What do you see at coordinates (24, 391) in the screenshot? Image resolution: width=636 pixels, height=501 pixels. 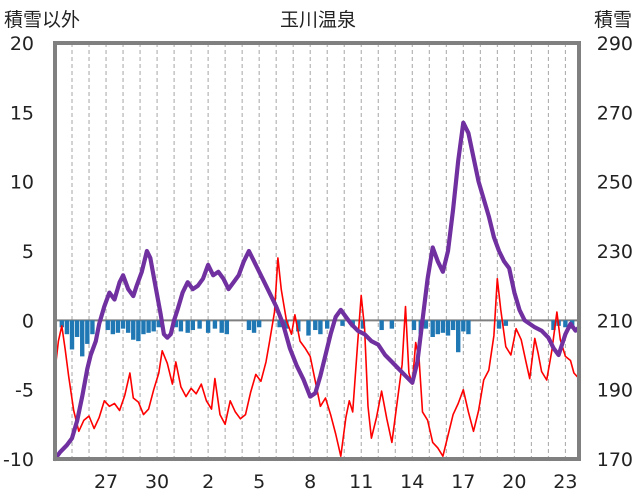 I see `left-tick-label: -5` at bounding box center [24, 391].